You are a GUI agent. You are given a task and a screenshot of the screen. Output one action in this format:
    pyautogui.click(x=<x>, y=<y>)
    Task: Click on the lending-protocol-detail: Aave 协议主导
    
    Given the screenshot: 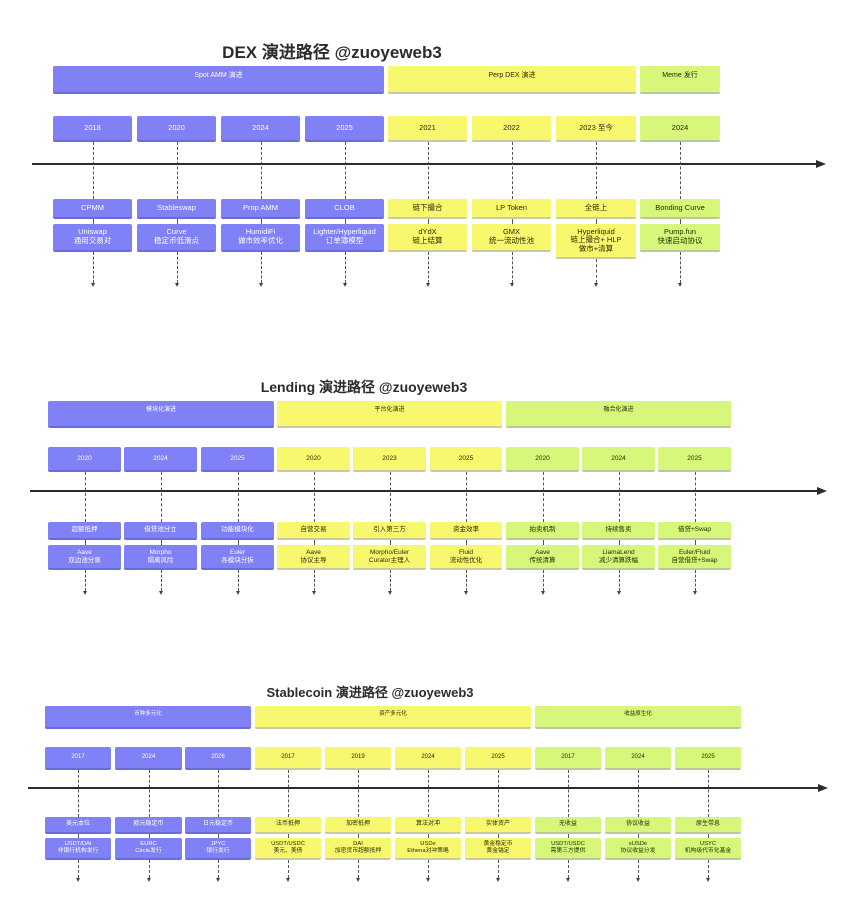 What is the action you would take?
    pyautogui.click(x=313, y=557)
    